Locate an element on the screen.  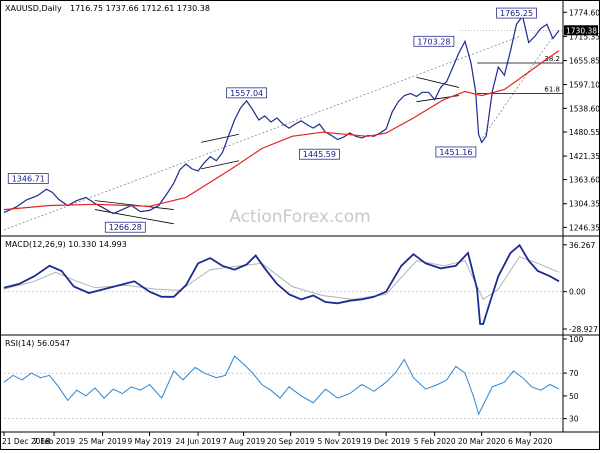
y-tick-label: 1421.35 is located at coordinates (584, 156).